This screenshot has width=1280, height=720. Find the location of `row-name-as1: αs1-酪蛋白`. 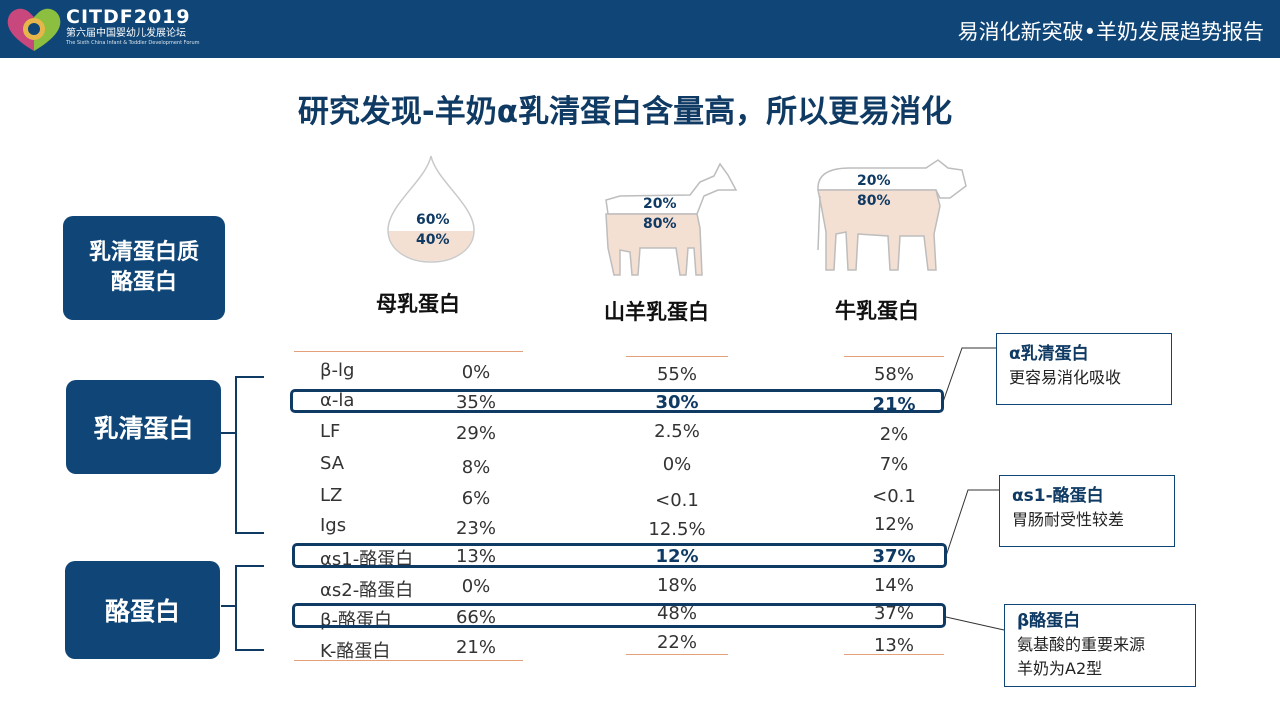

row-name-as1: αs1-酪蛋白 is located at coordinates (367, 559).